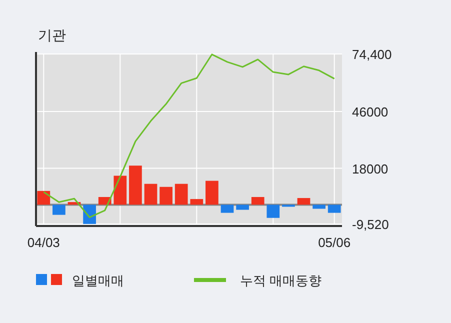  What do you see at coordinates (52, 35) in the screenshot?
I see `chart-title: 기관` at bounding box center [52, 35].